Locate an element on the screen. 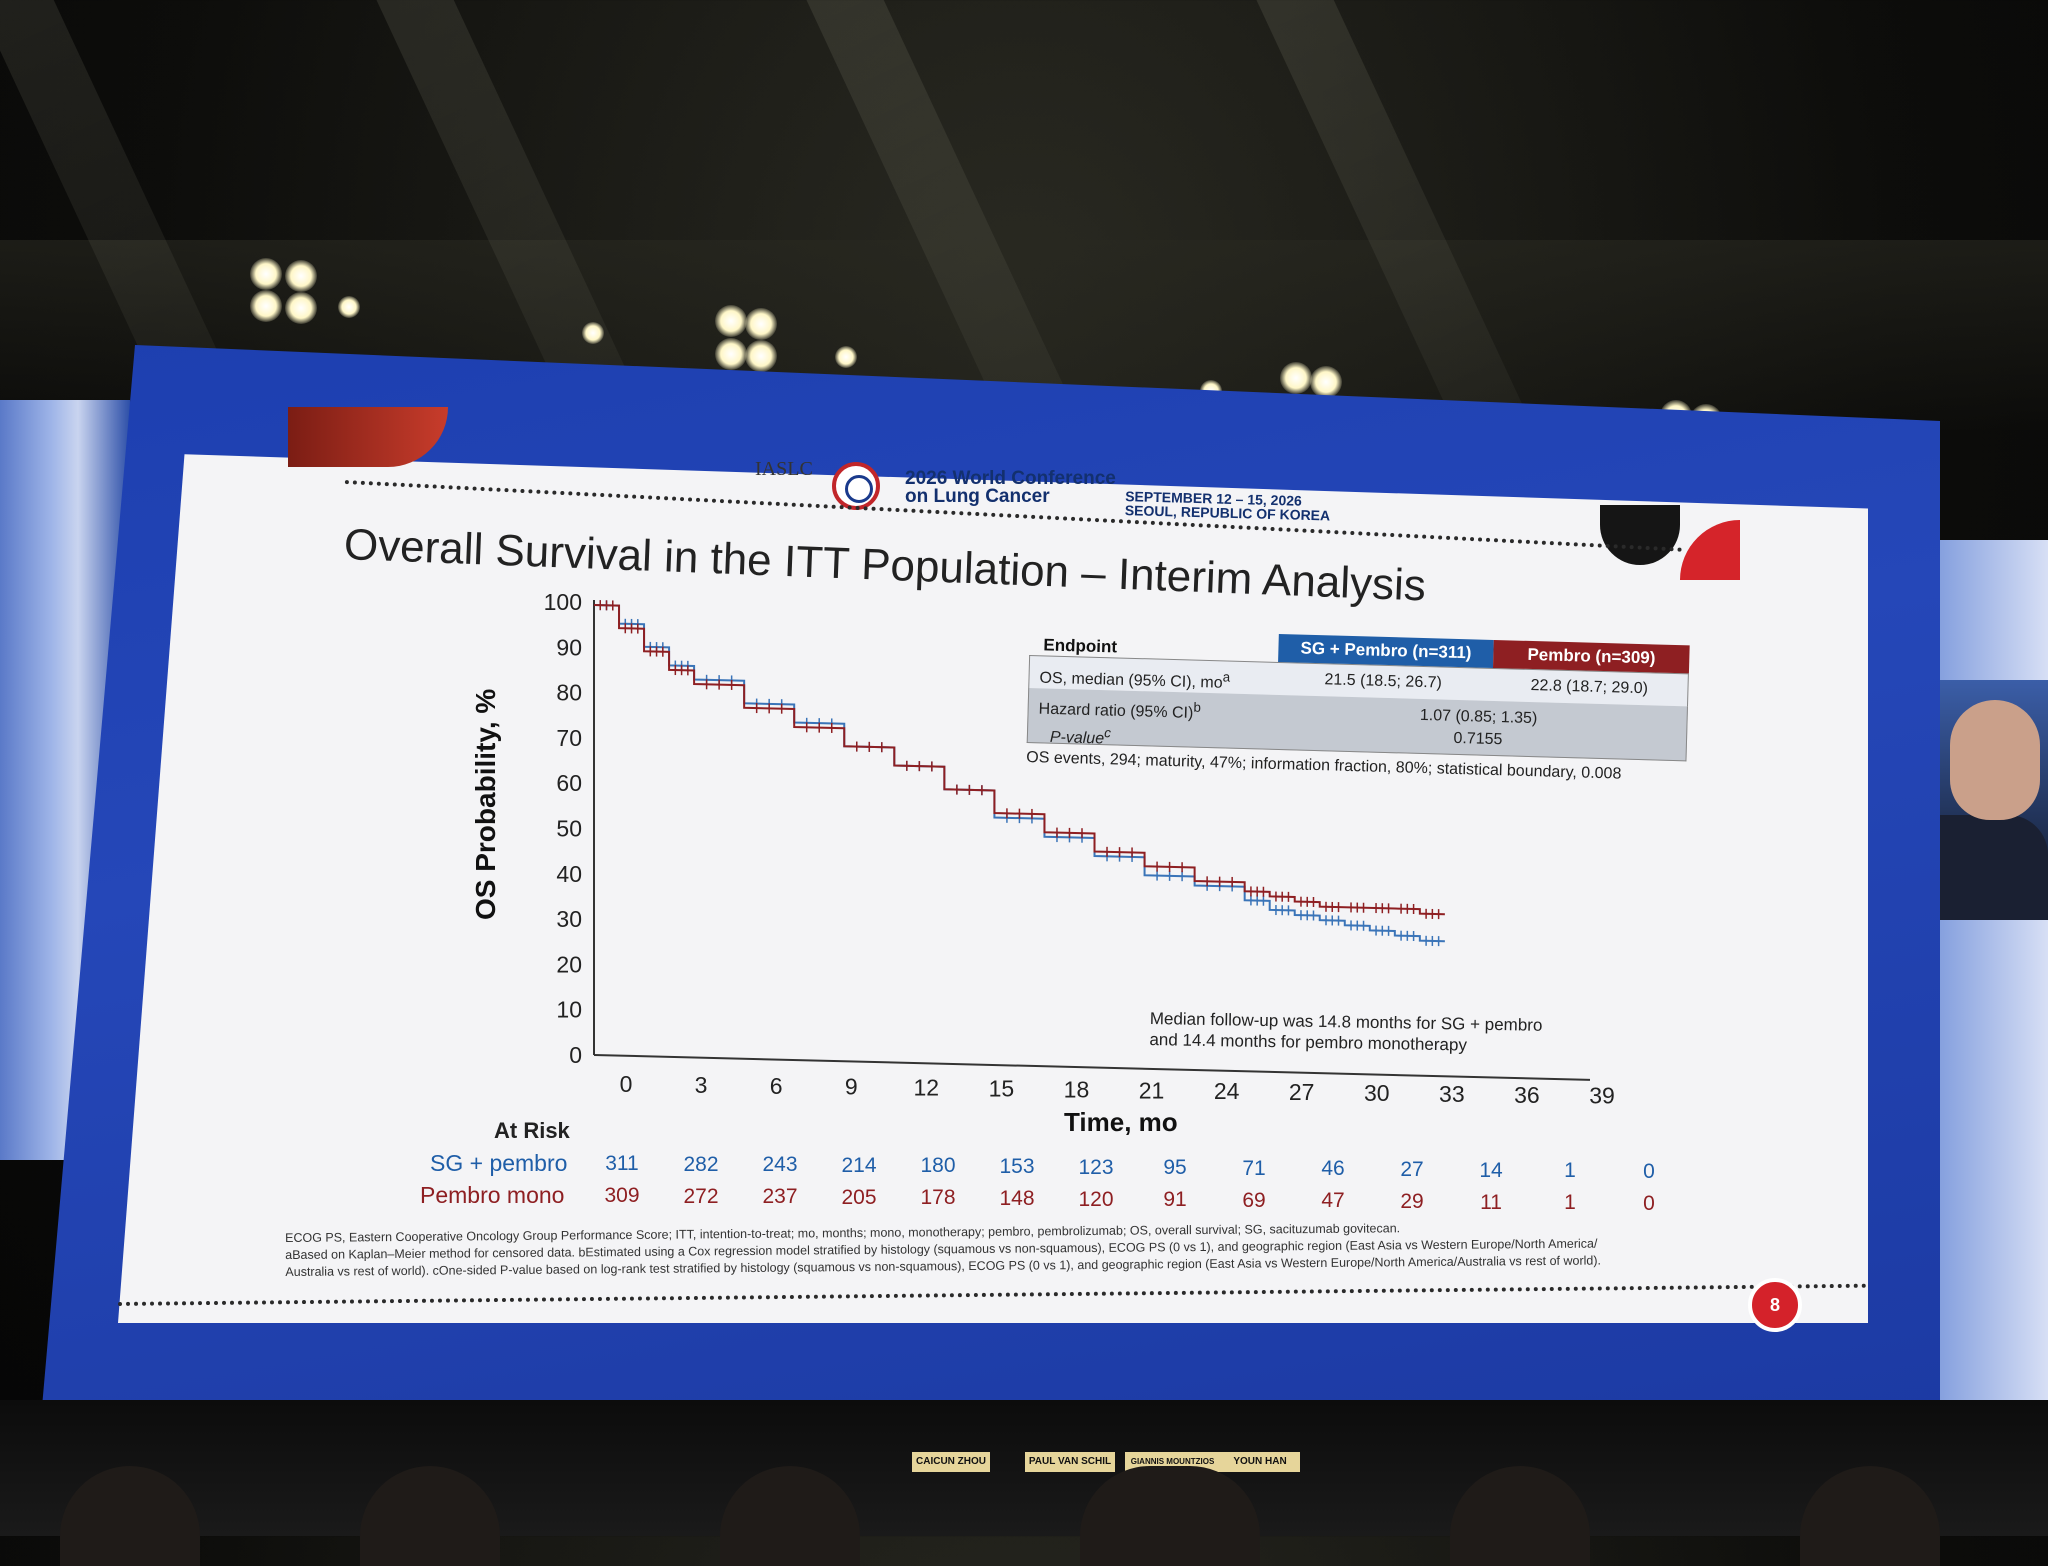  iaslc-logo: IASLC is located at coordinates (784, 469).